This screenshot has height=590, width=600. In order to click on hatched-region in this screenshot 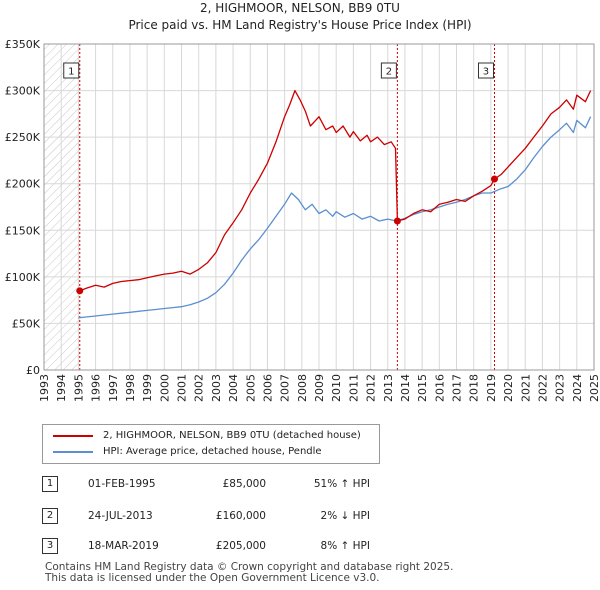, I will do `click(62, 207)`.